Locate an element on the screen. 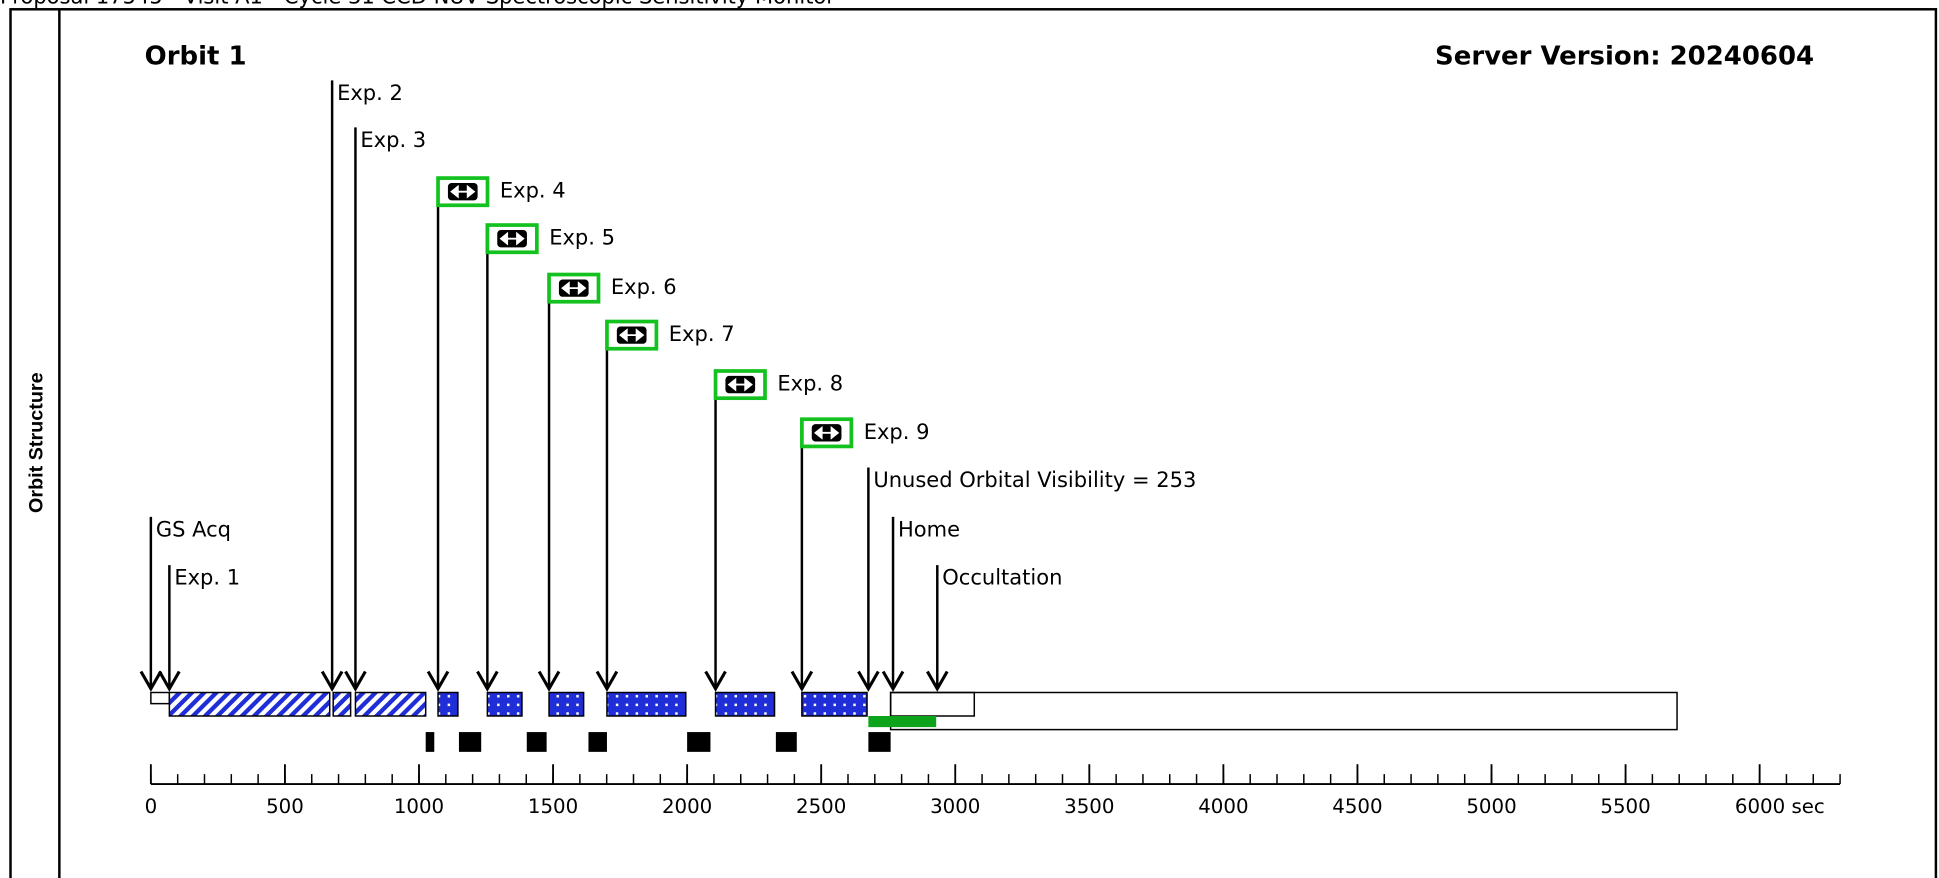 The image size is (1939, 878). event: Exp. 4 is located at coordinates (496, 434).